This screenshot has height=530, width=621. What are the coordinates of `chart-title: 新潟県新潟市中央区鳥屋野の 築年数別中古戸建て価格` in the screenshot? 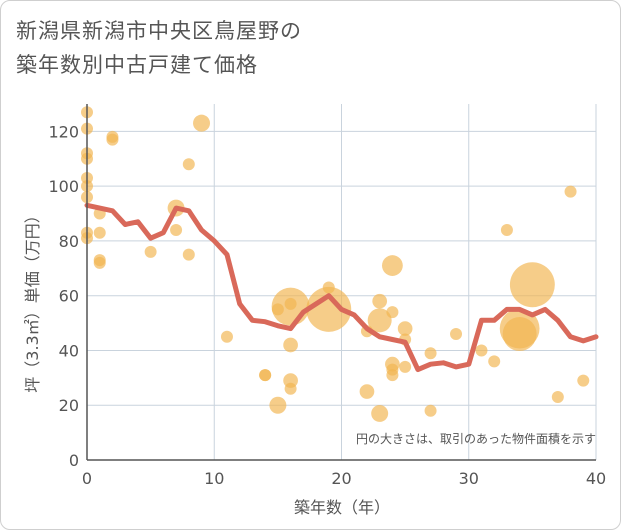 It's located at (159, 48).